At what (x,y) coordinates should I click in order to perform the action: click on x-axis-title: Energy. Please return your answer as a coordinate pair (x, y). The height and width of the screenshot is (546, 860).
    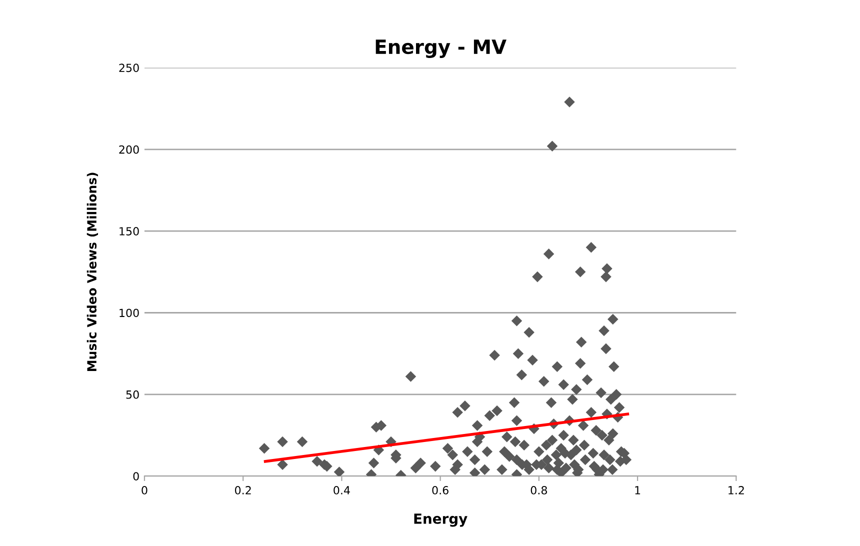
    Looking at the image, I should click on (441, 520).